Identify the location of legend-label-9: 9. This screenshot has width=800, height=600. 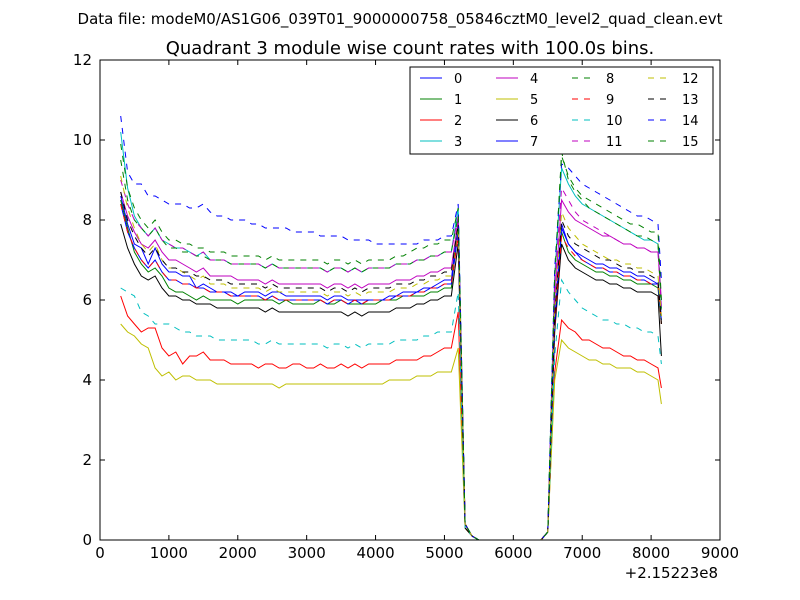
(610, 100).